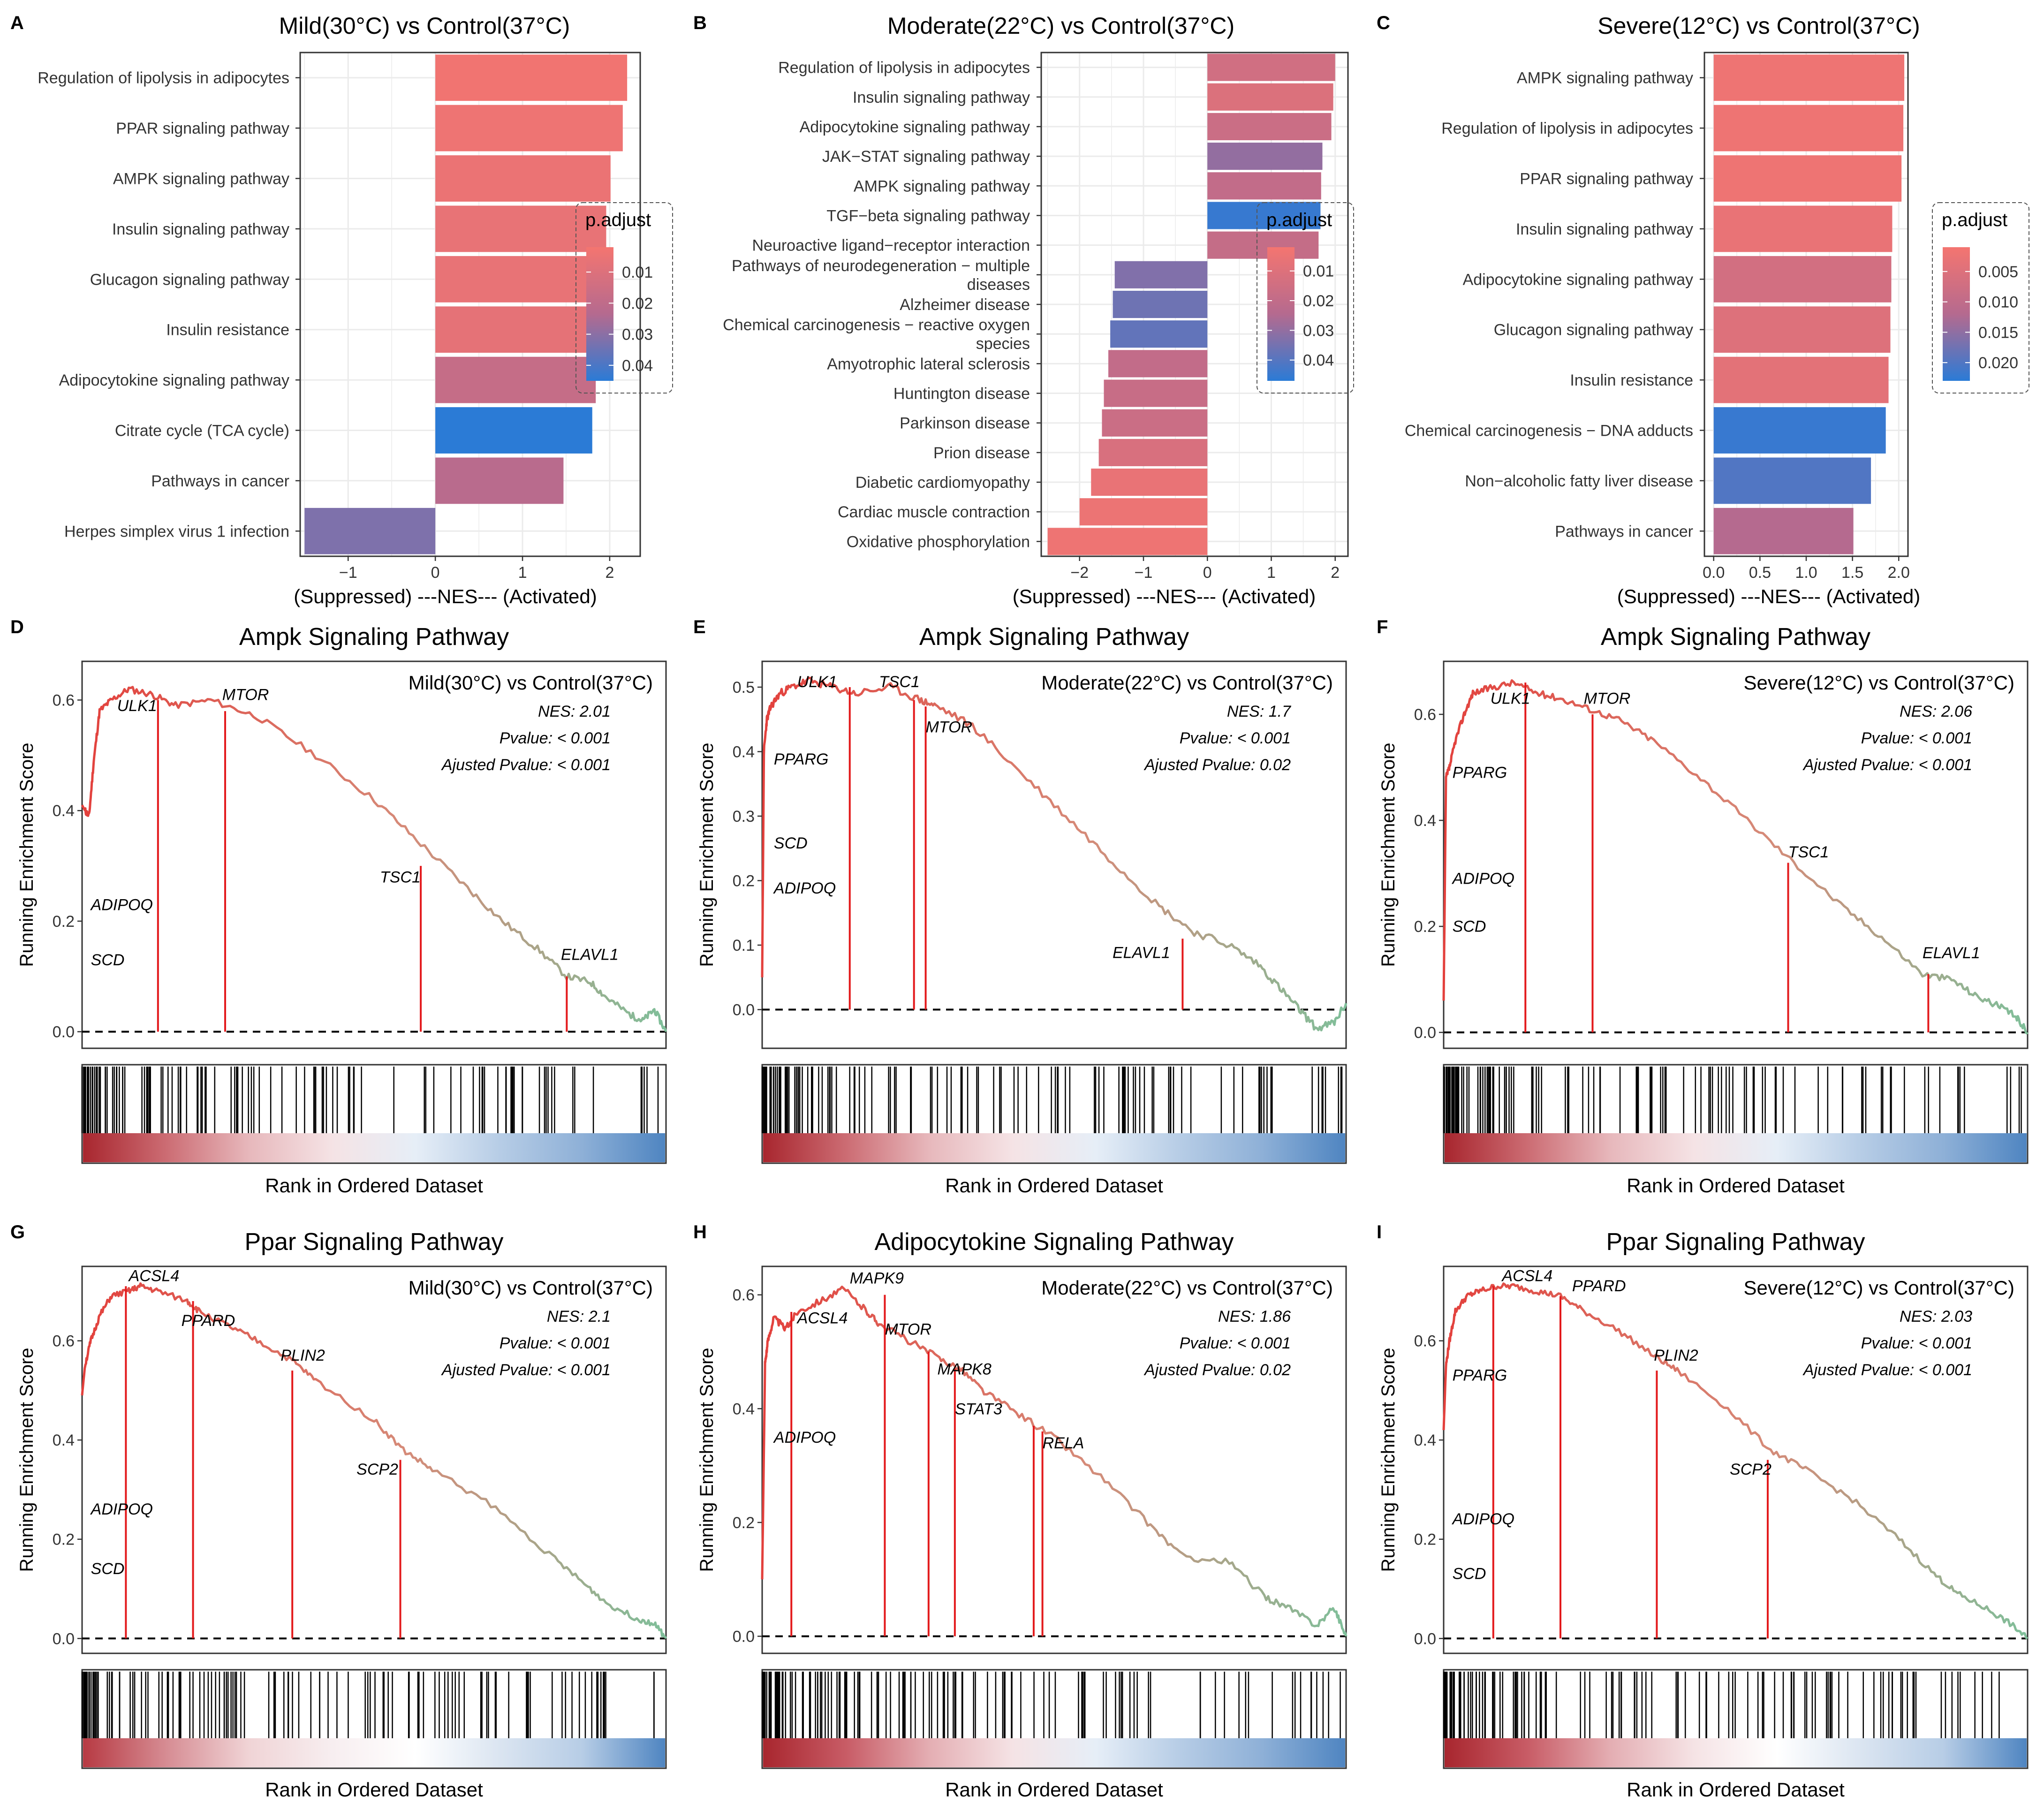 The height and width of the screenshot is (1810, 2044). I want to click on category-label: Neuroactive ligand−receptor interaction, so click(891, 246).